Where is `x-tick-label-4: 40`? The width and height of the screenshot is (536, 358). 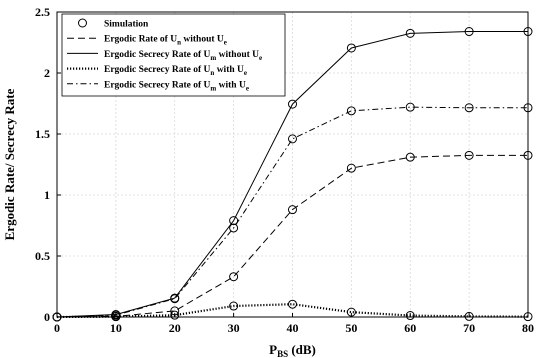 x-tick-label-4: 40 is located at coordinates (293, 328).